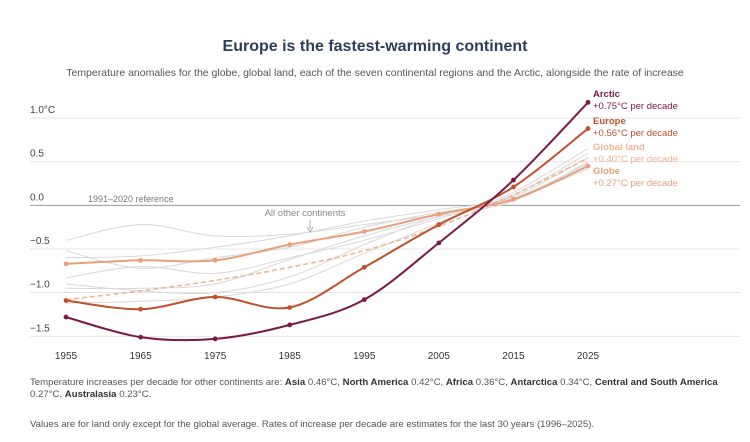 Image resolution: width=750 pixels, height=442 pixels. What do you see at coordinates (575, 382) in the screenshot?
I see `footnote-value: 0.34°C` at bounding box center [575, 382].